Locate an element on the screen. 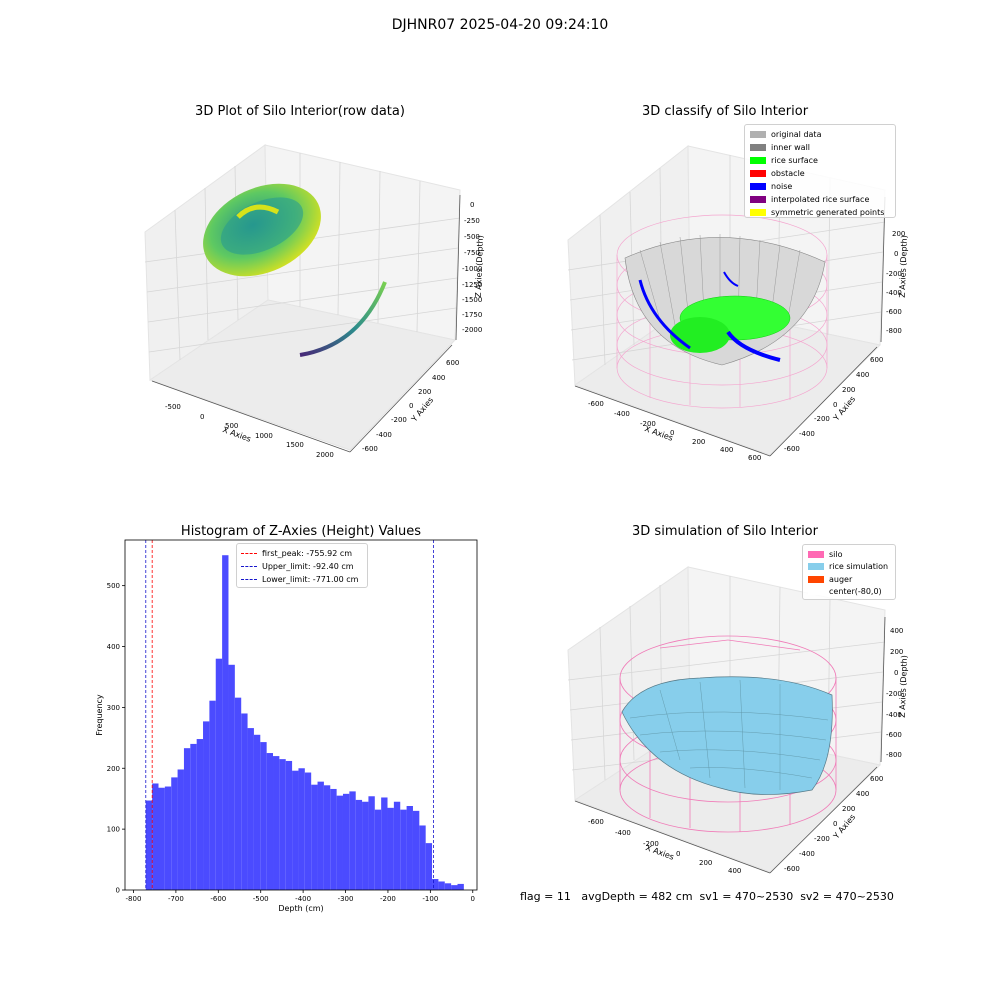  plot4-legend-entry: rice simulation is located at coordinates (848, 567).